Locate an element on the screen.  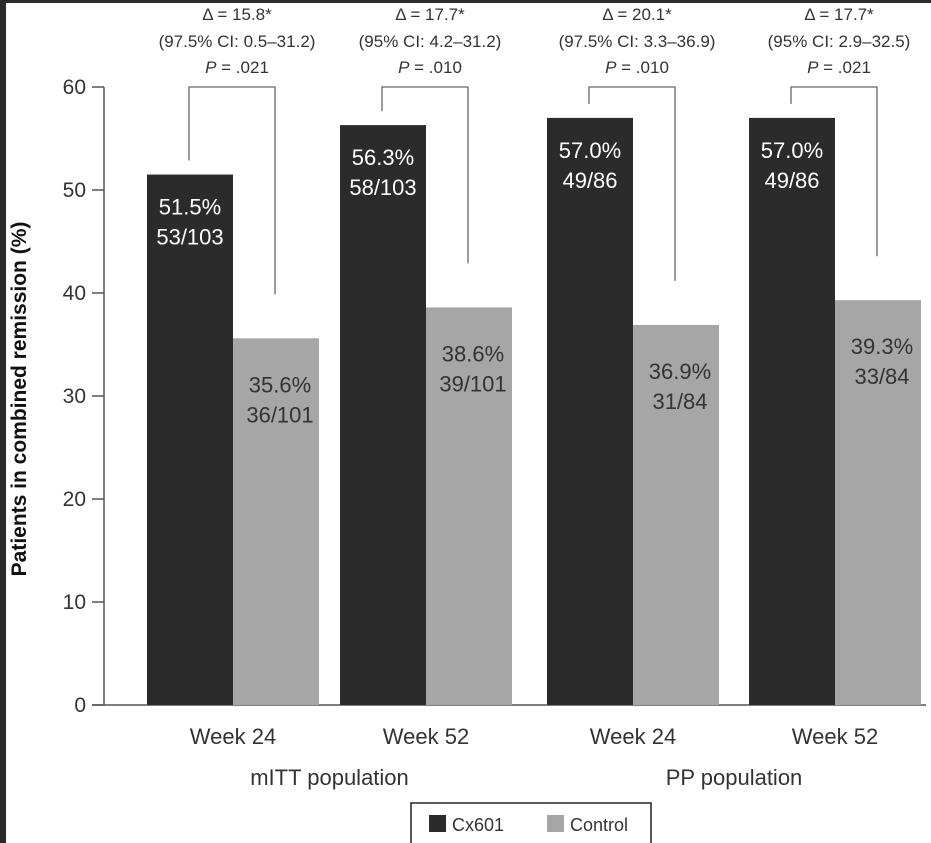
annotation-delta: Δ = 20.1* is located at coordinates (637, 14).